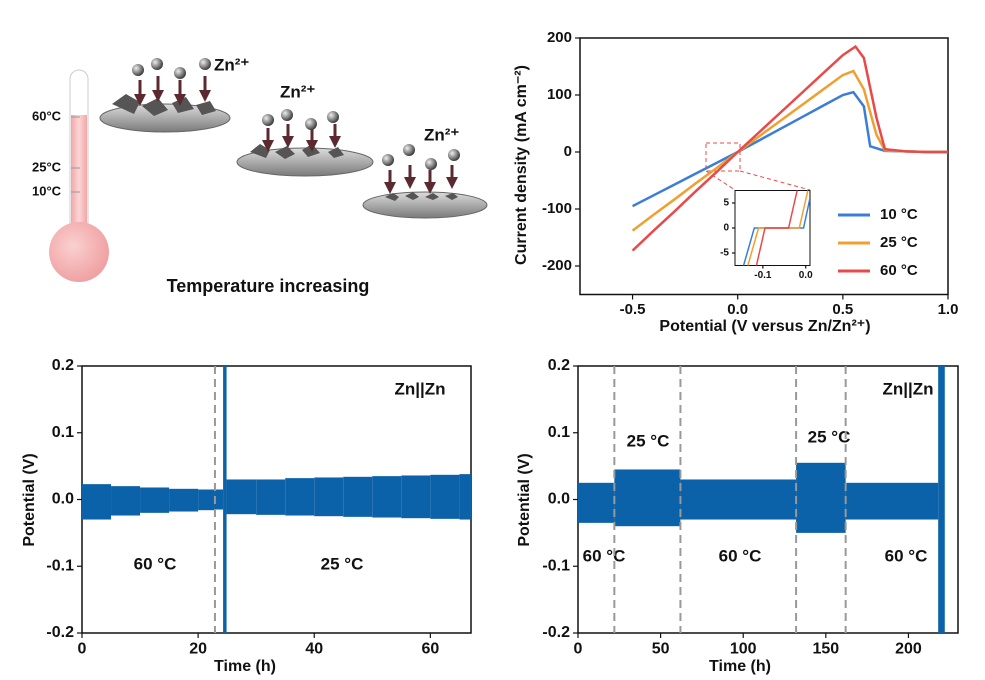 Image resolution: width=985 pixels, height=680 pixels. Describe the element at coordinates (661, 648) in the screenshot. I see `x-tick-label: 50` at that location.